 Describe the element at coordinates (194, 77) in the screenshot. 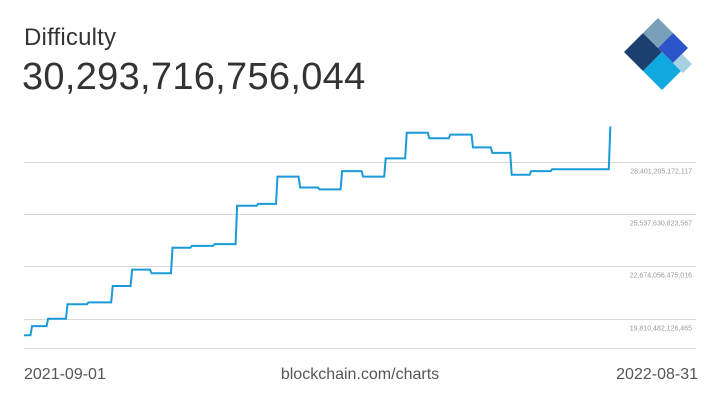

I see `current-difficulty-value: 30,293,716,756,044` at that location.